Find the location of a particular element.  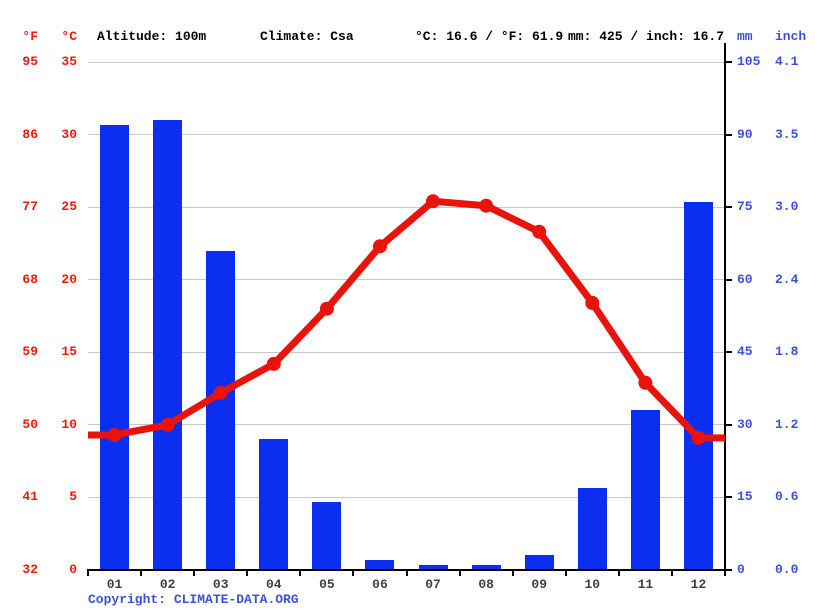

axis-label-mm: 0 is located at coordinates (741, 569).